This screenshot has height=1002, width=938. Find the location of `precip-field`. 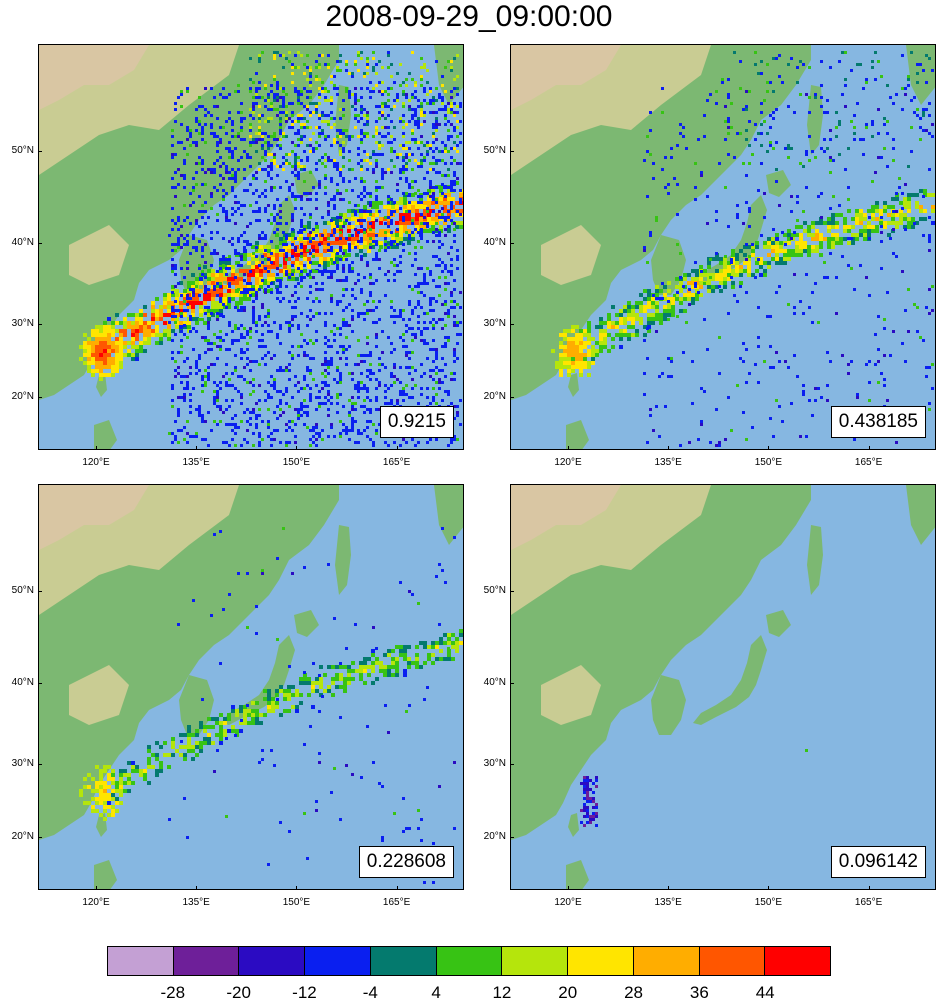

precip-field is located at coordinates (694, 788).